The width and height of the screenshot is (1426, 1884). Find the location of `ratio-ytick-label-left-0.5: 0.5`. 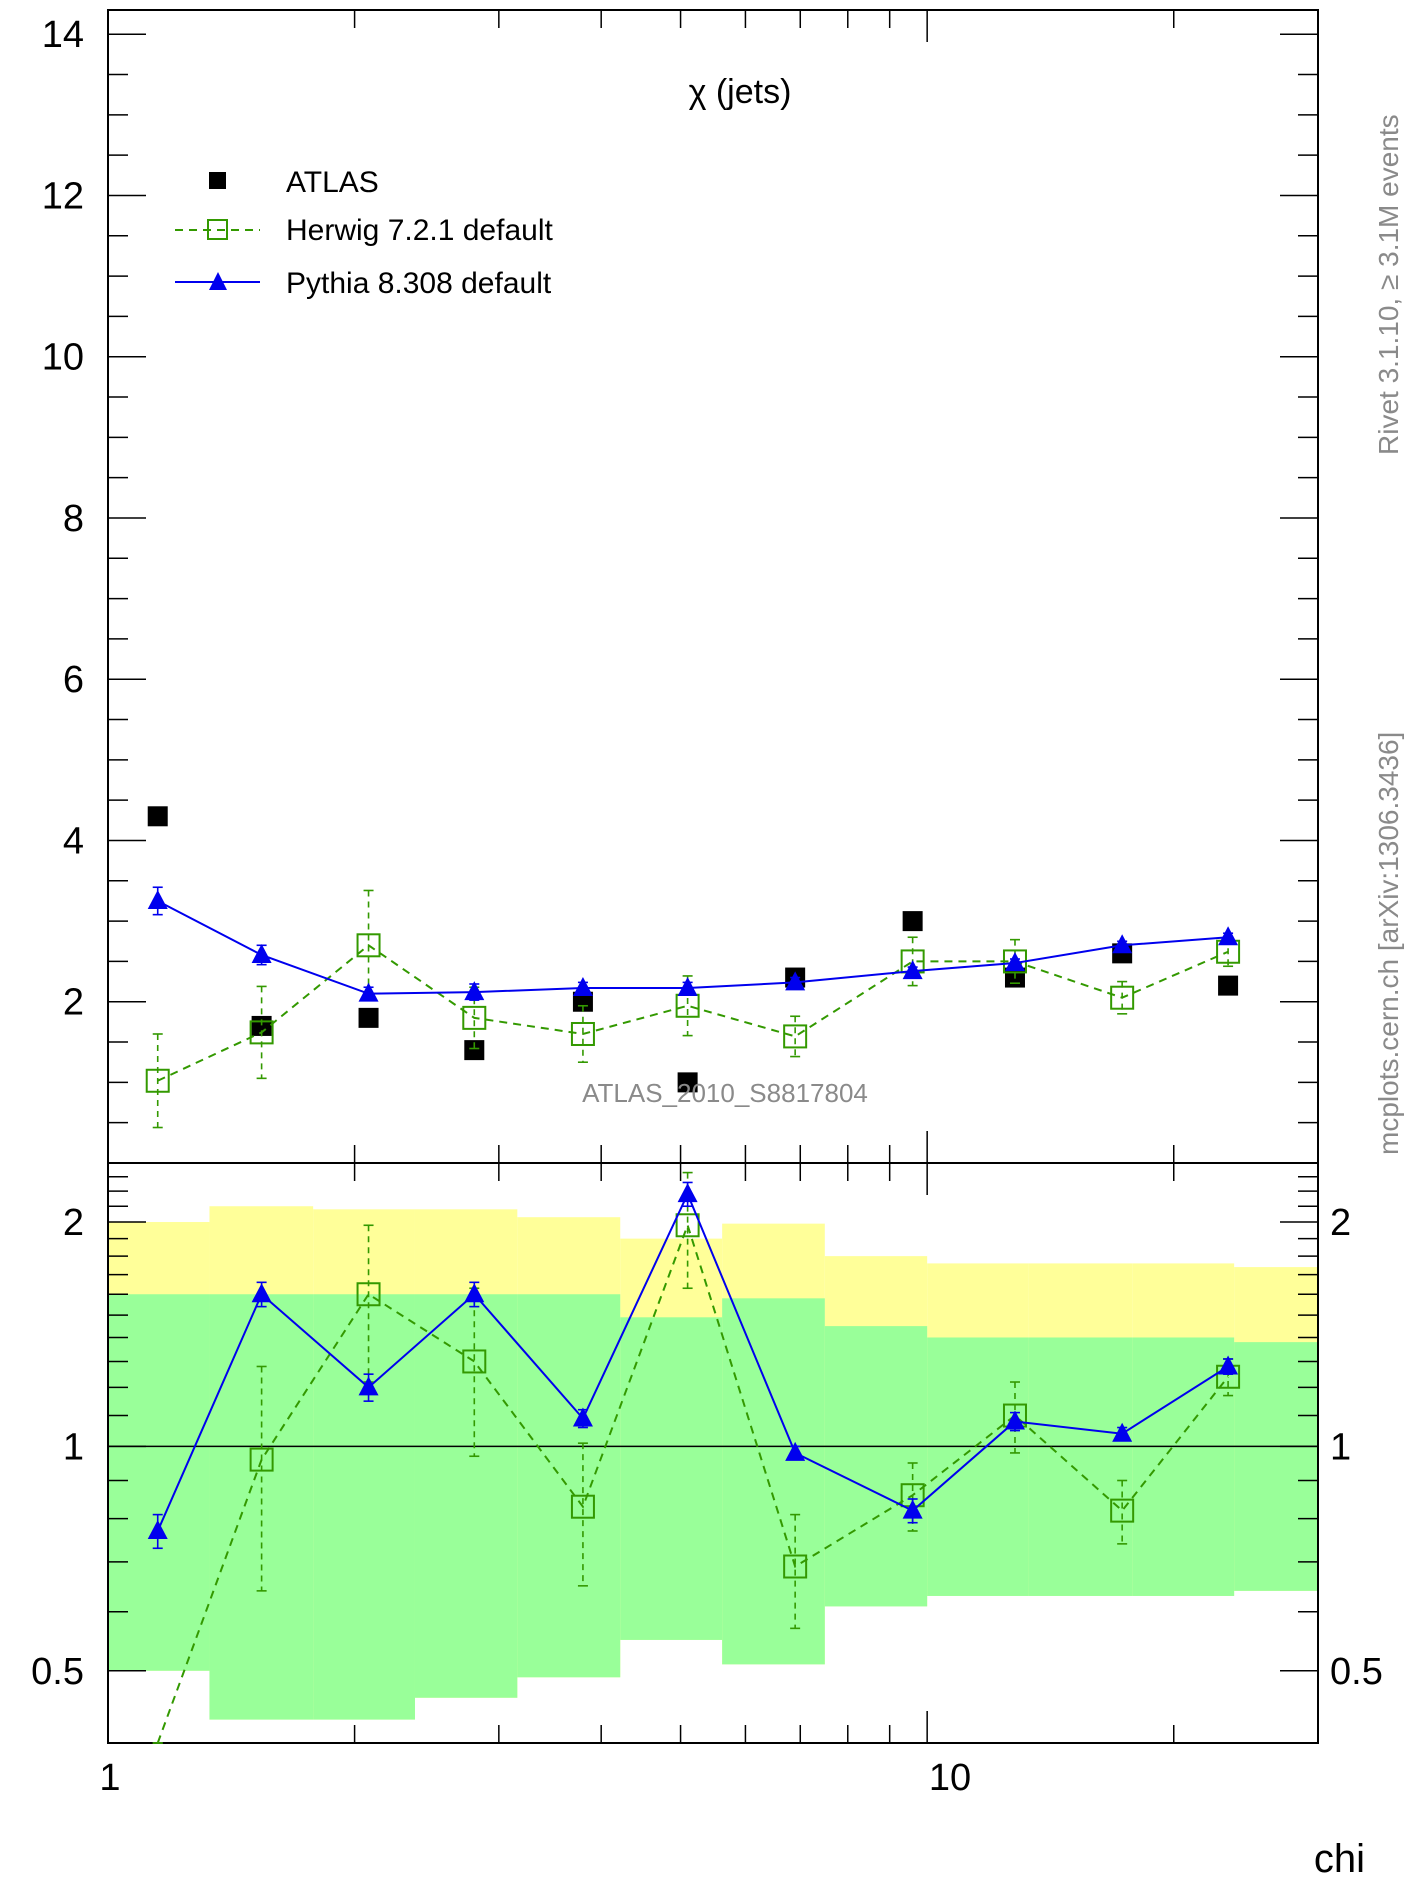

ratio-ytick-label-left-0.5: 0.5 is located at coordinates (57, 1672).